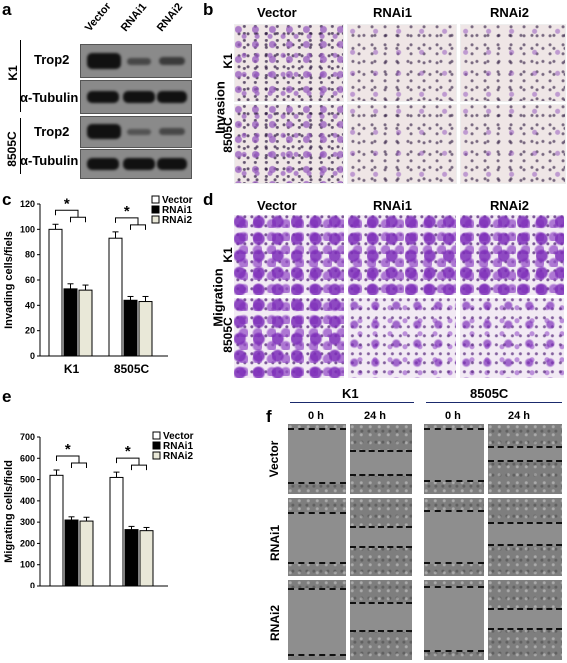 The width and height of the screenshot is (567, 663). Describe the element at coordinates (289, 63) in the screenshot. I see `invasion-image-k1-vector` at that location.